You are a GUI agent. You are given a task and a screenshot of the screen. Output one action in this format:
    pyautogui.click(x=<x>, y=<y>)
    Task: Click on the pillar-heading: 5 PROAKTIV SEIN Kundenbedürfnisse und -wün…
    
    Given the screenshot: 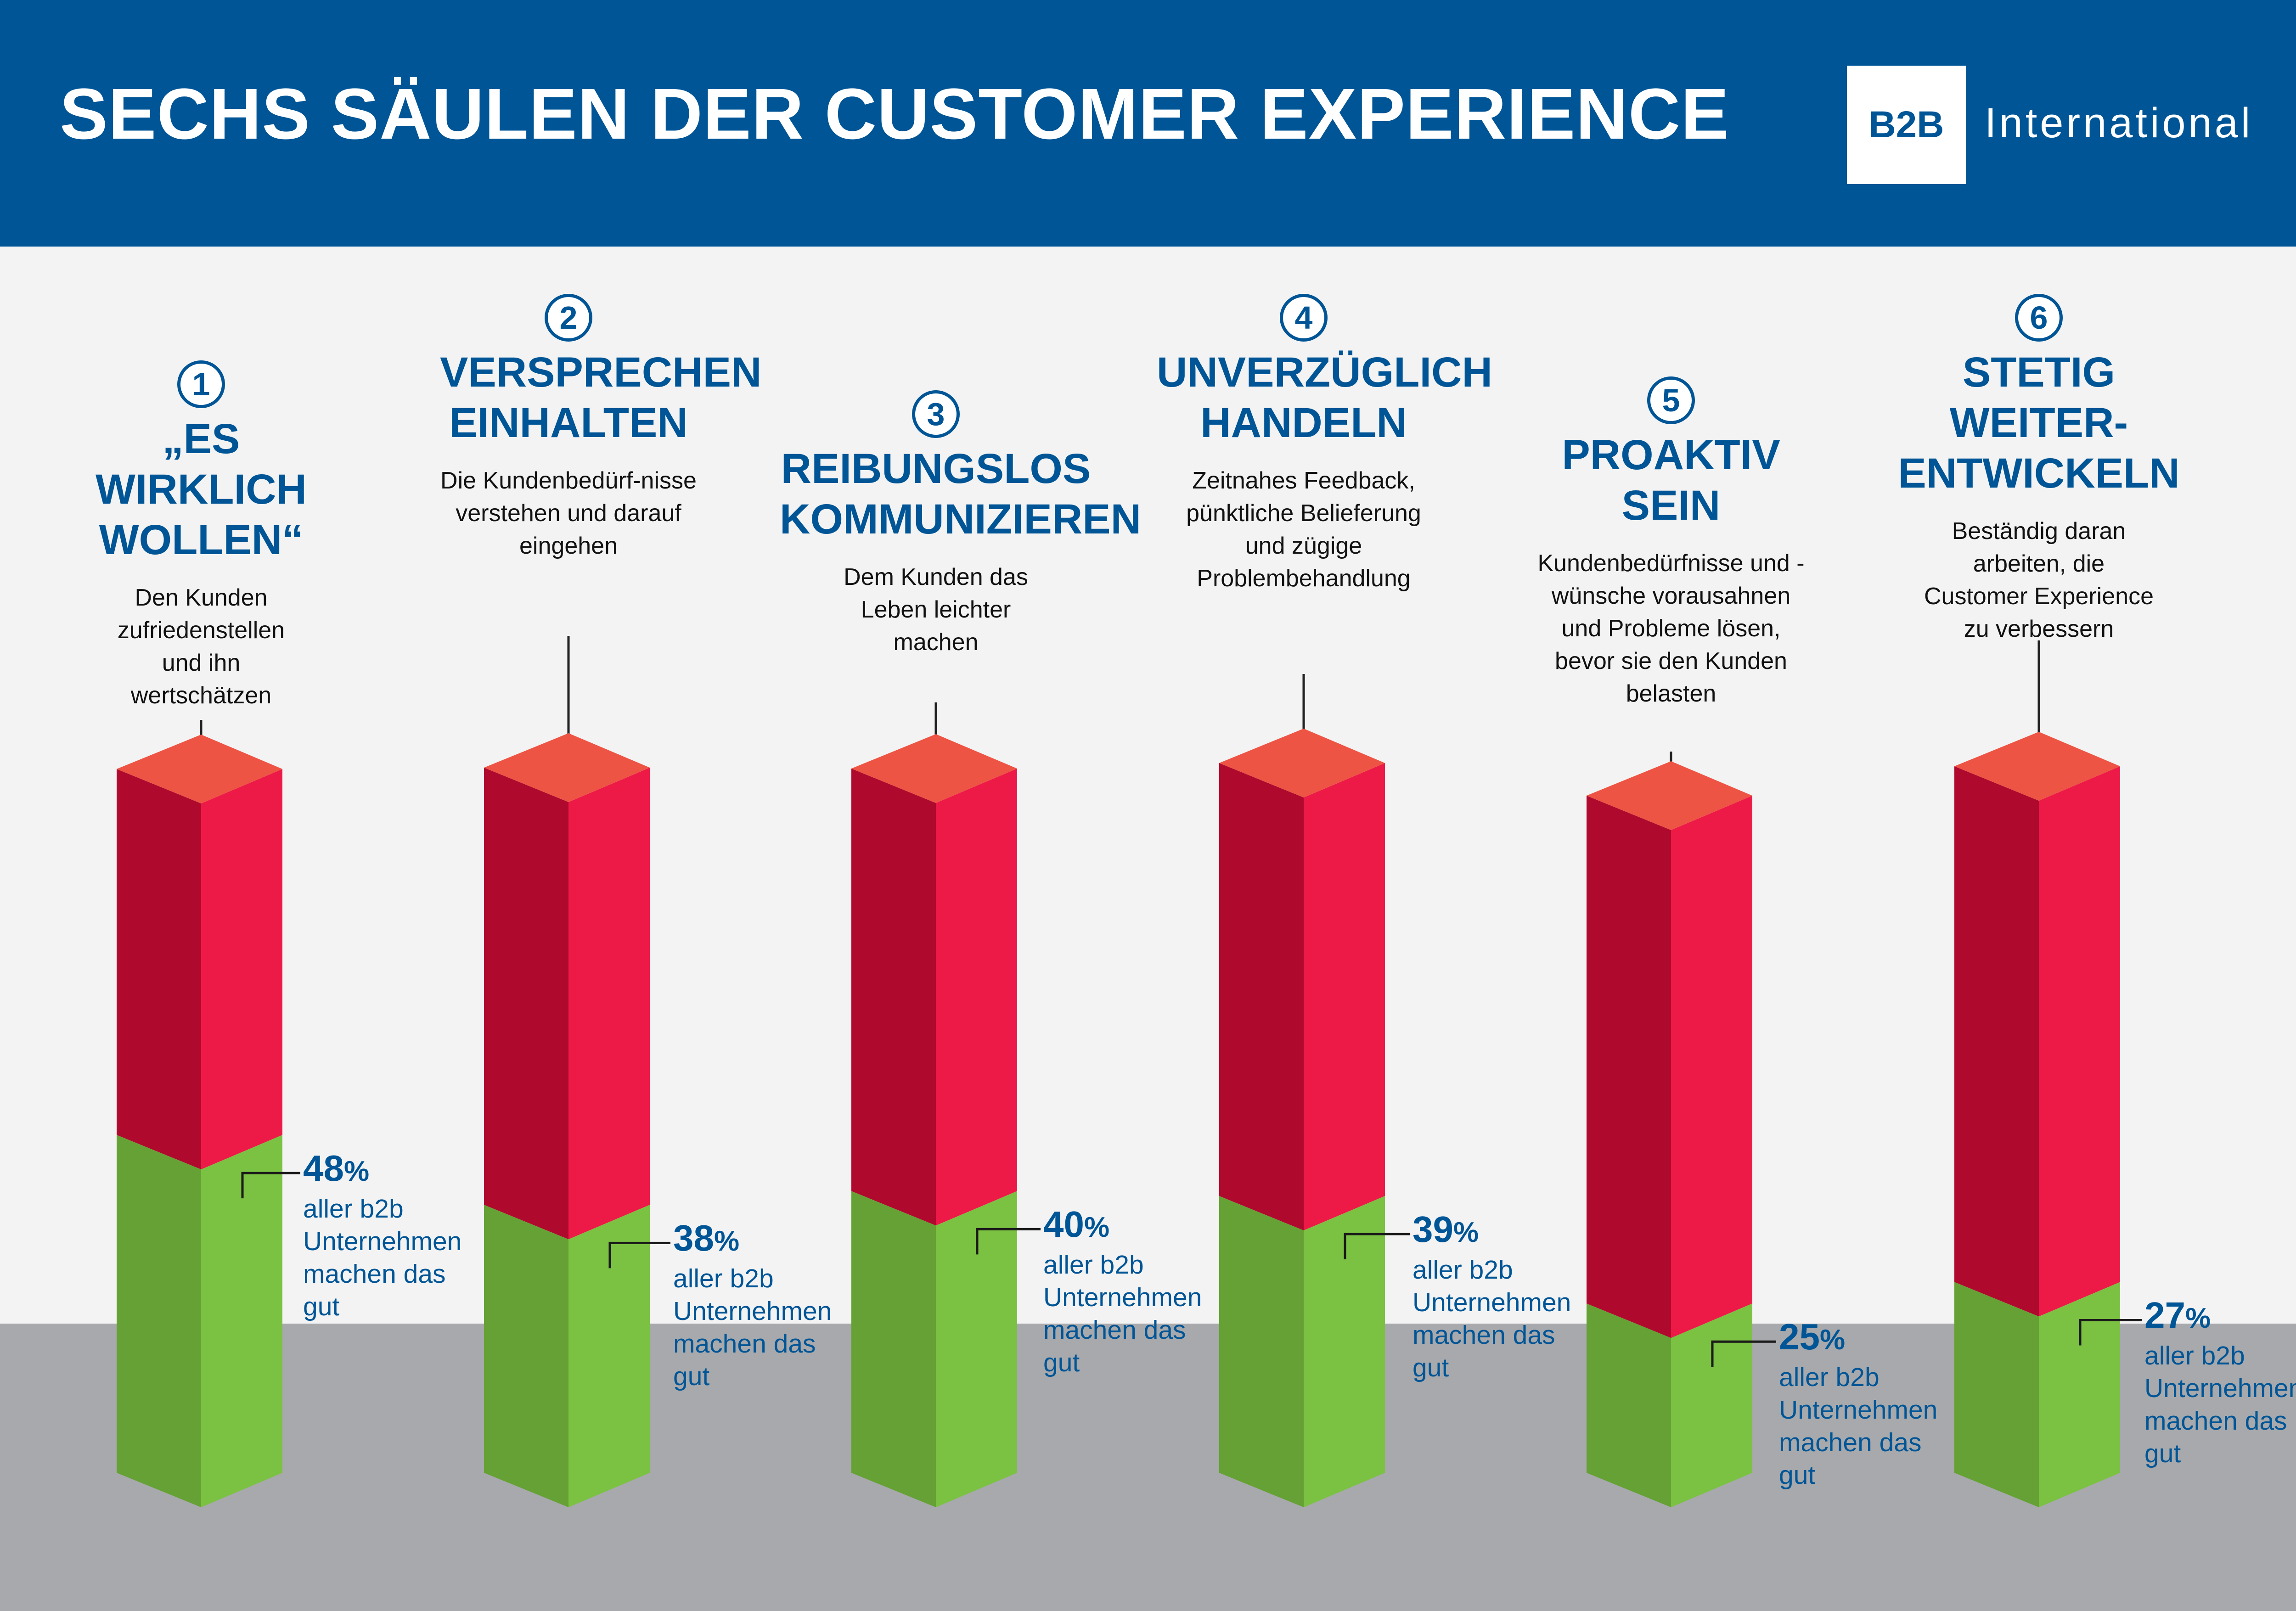 What is the action you would take?
    pyautogui.click(x=1671, y=543)
    